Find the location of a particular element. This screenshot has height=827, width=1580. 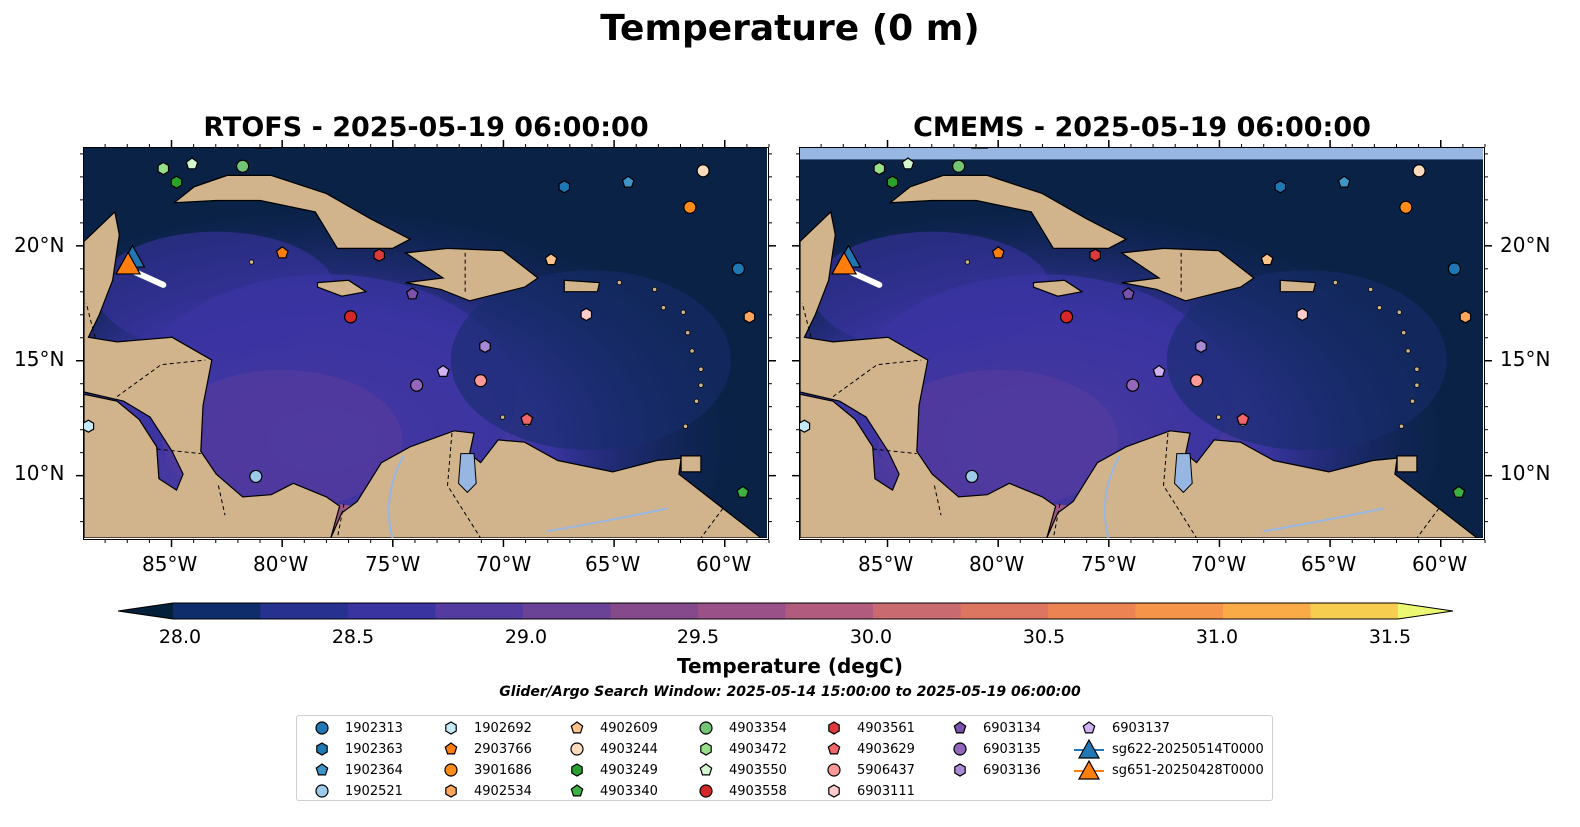

legend-entry: 1902313 is located at coordinates (354, 728).